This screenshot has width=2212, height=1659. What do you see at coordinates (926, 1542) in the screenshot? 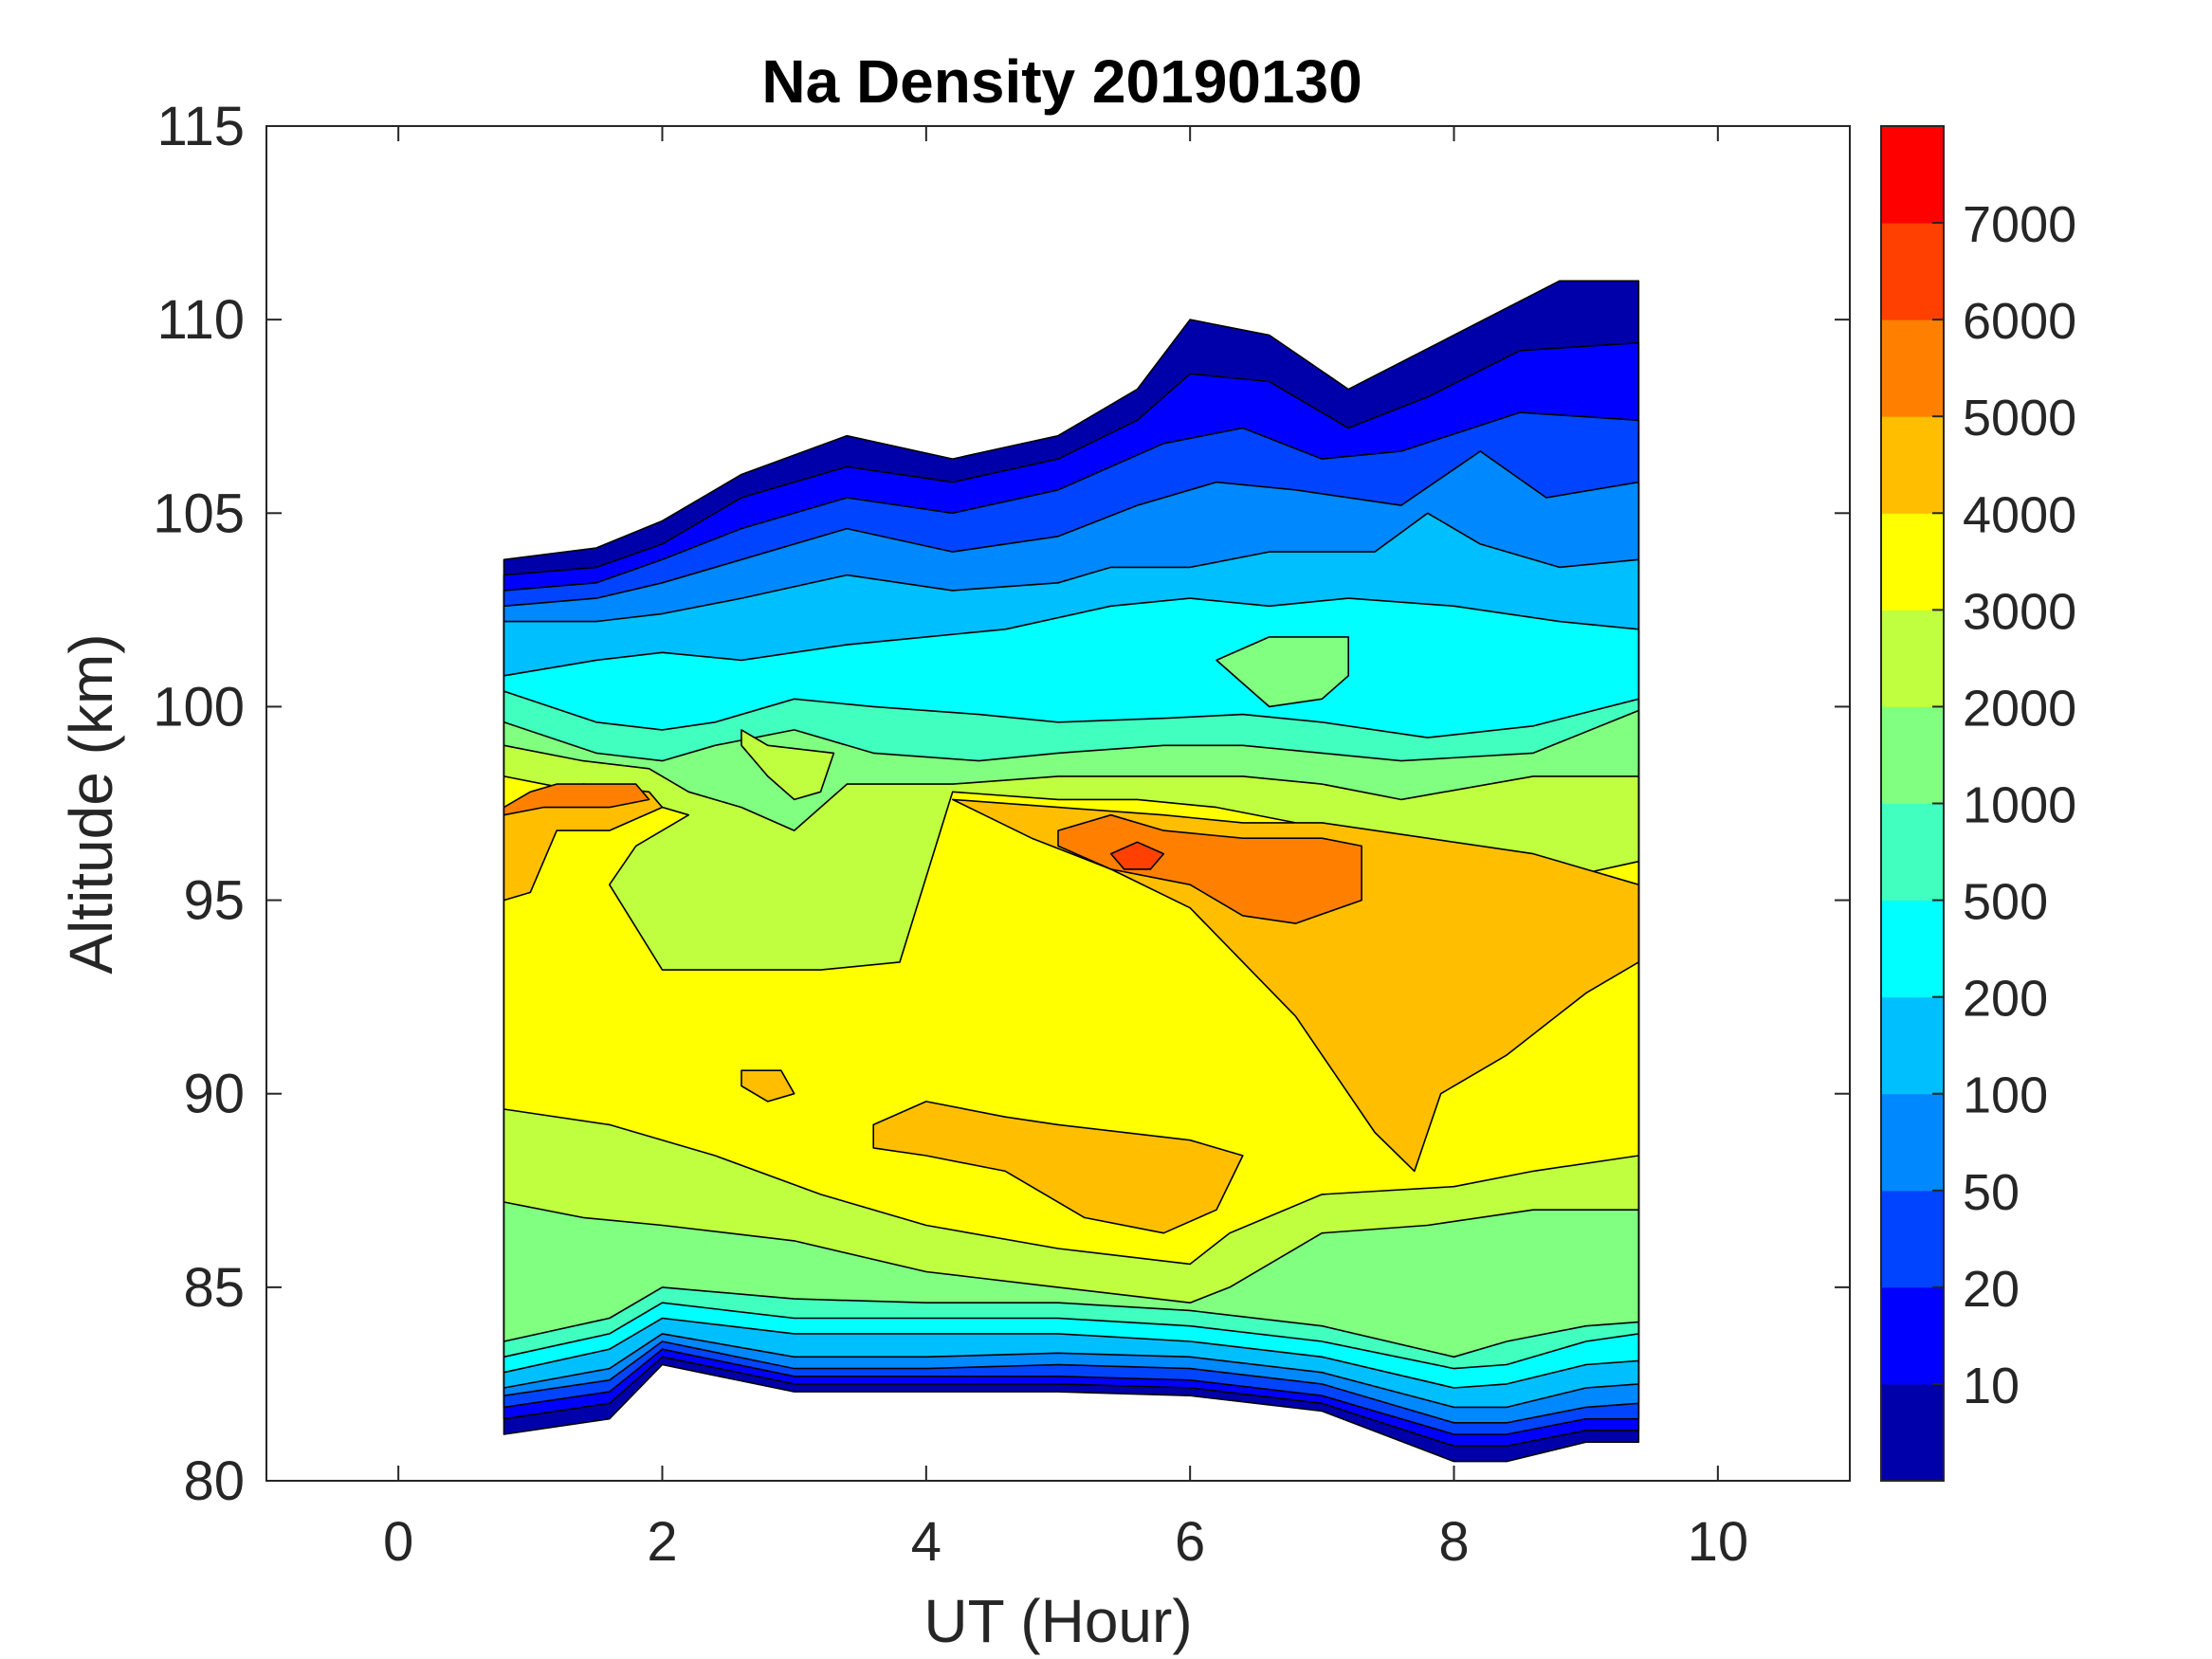
I see `x-tick-label: 4` at bounding box center [926, 1542].